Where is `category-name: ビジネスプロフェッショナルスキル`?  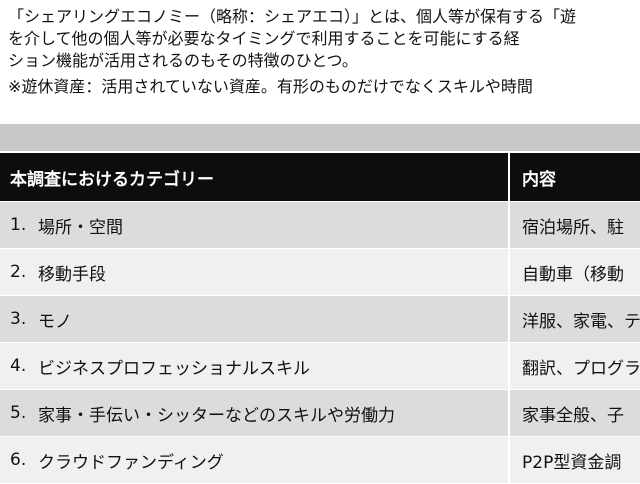
category-name: ビジネスプロフェッショナルスキル is located at coordinates (174, 368).